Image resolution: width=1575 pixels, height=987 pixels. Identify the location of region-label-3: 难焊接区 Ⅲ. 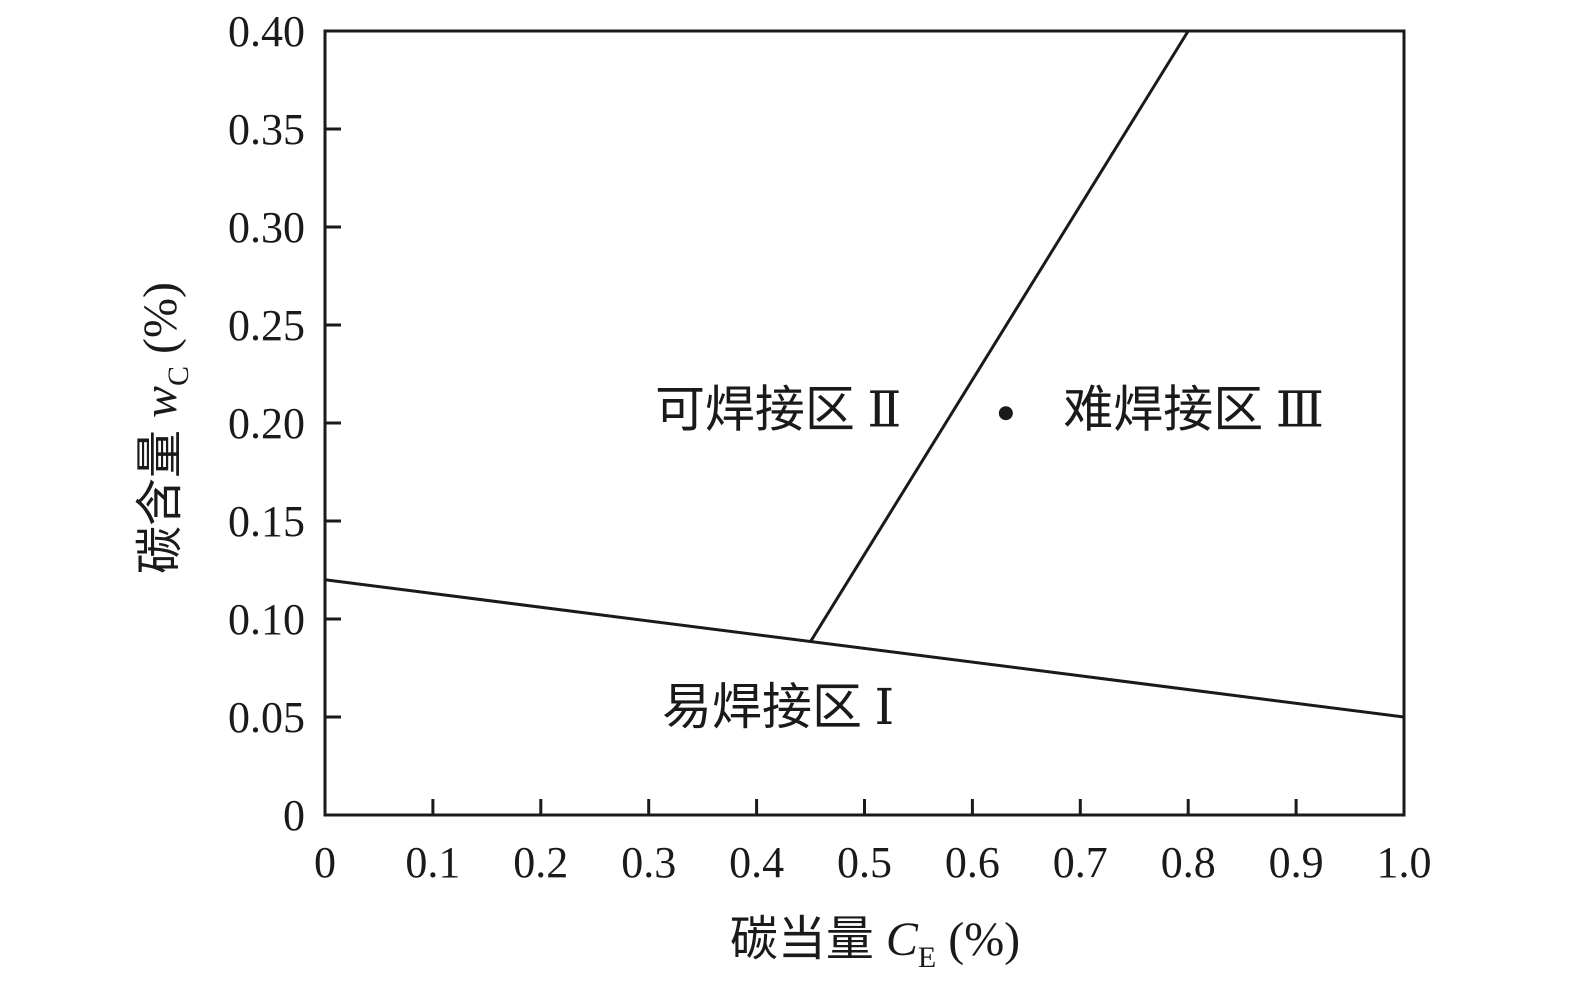
(1193, 409).